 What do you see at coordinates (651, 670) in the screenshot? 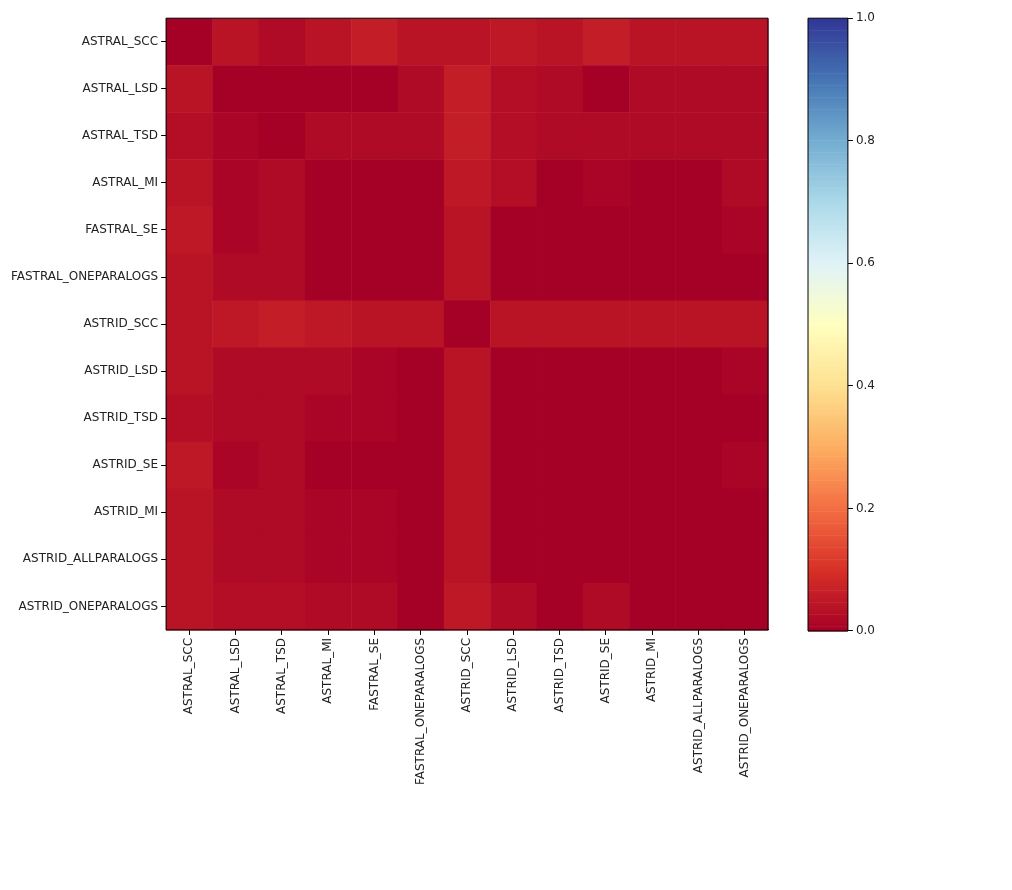
I see `x-tick-label: ASTRID_MI` at bounding box center [651, 670].